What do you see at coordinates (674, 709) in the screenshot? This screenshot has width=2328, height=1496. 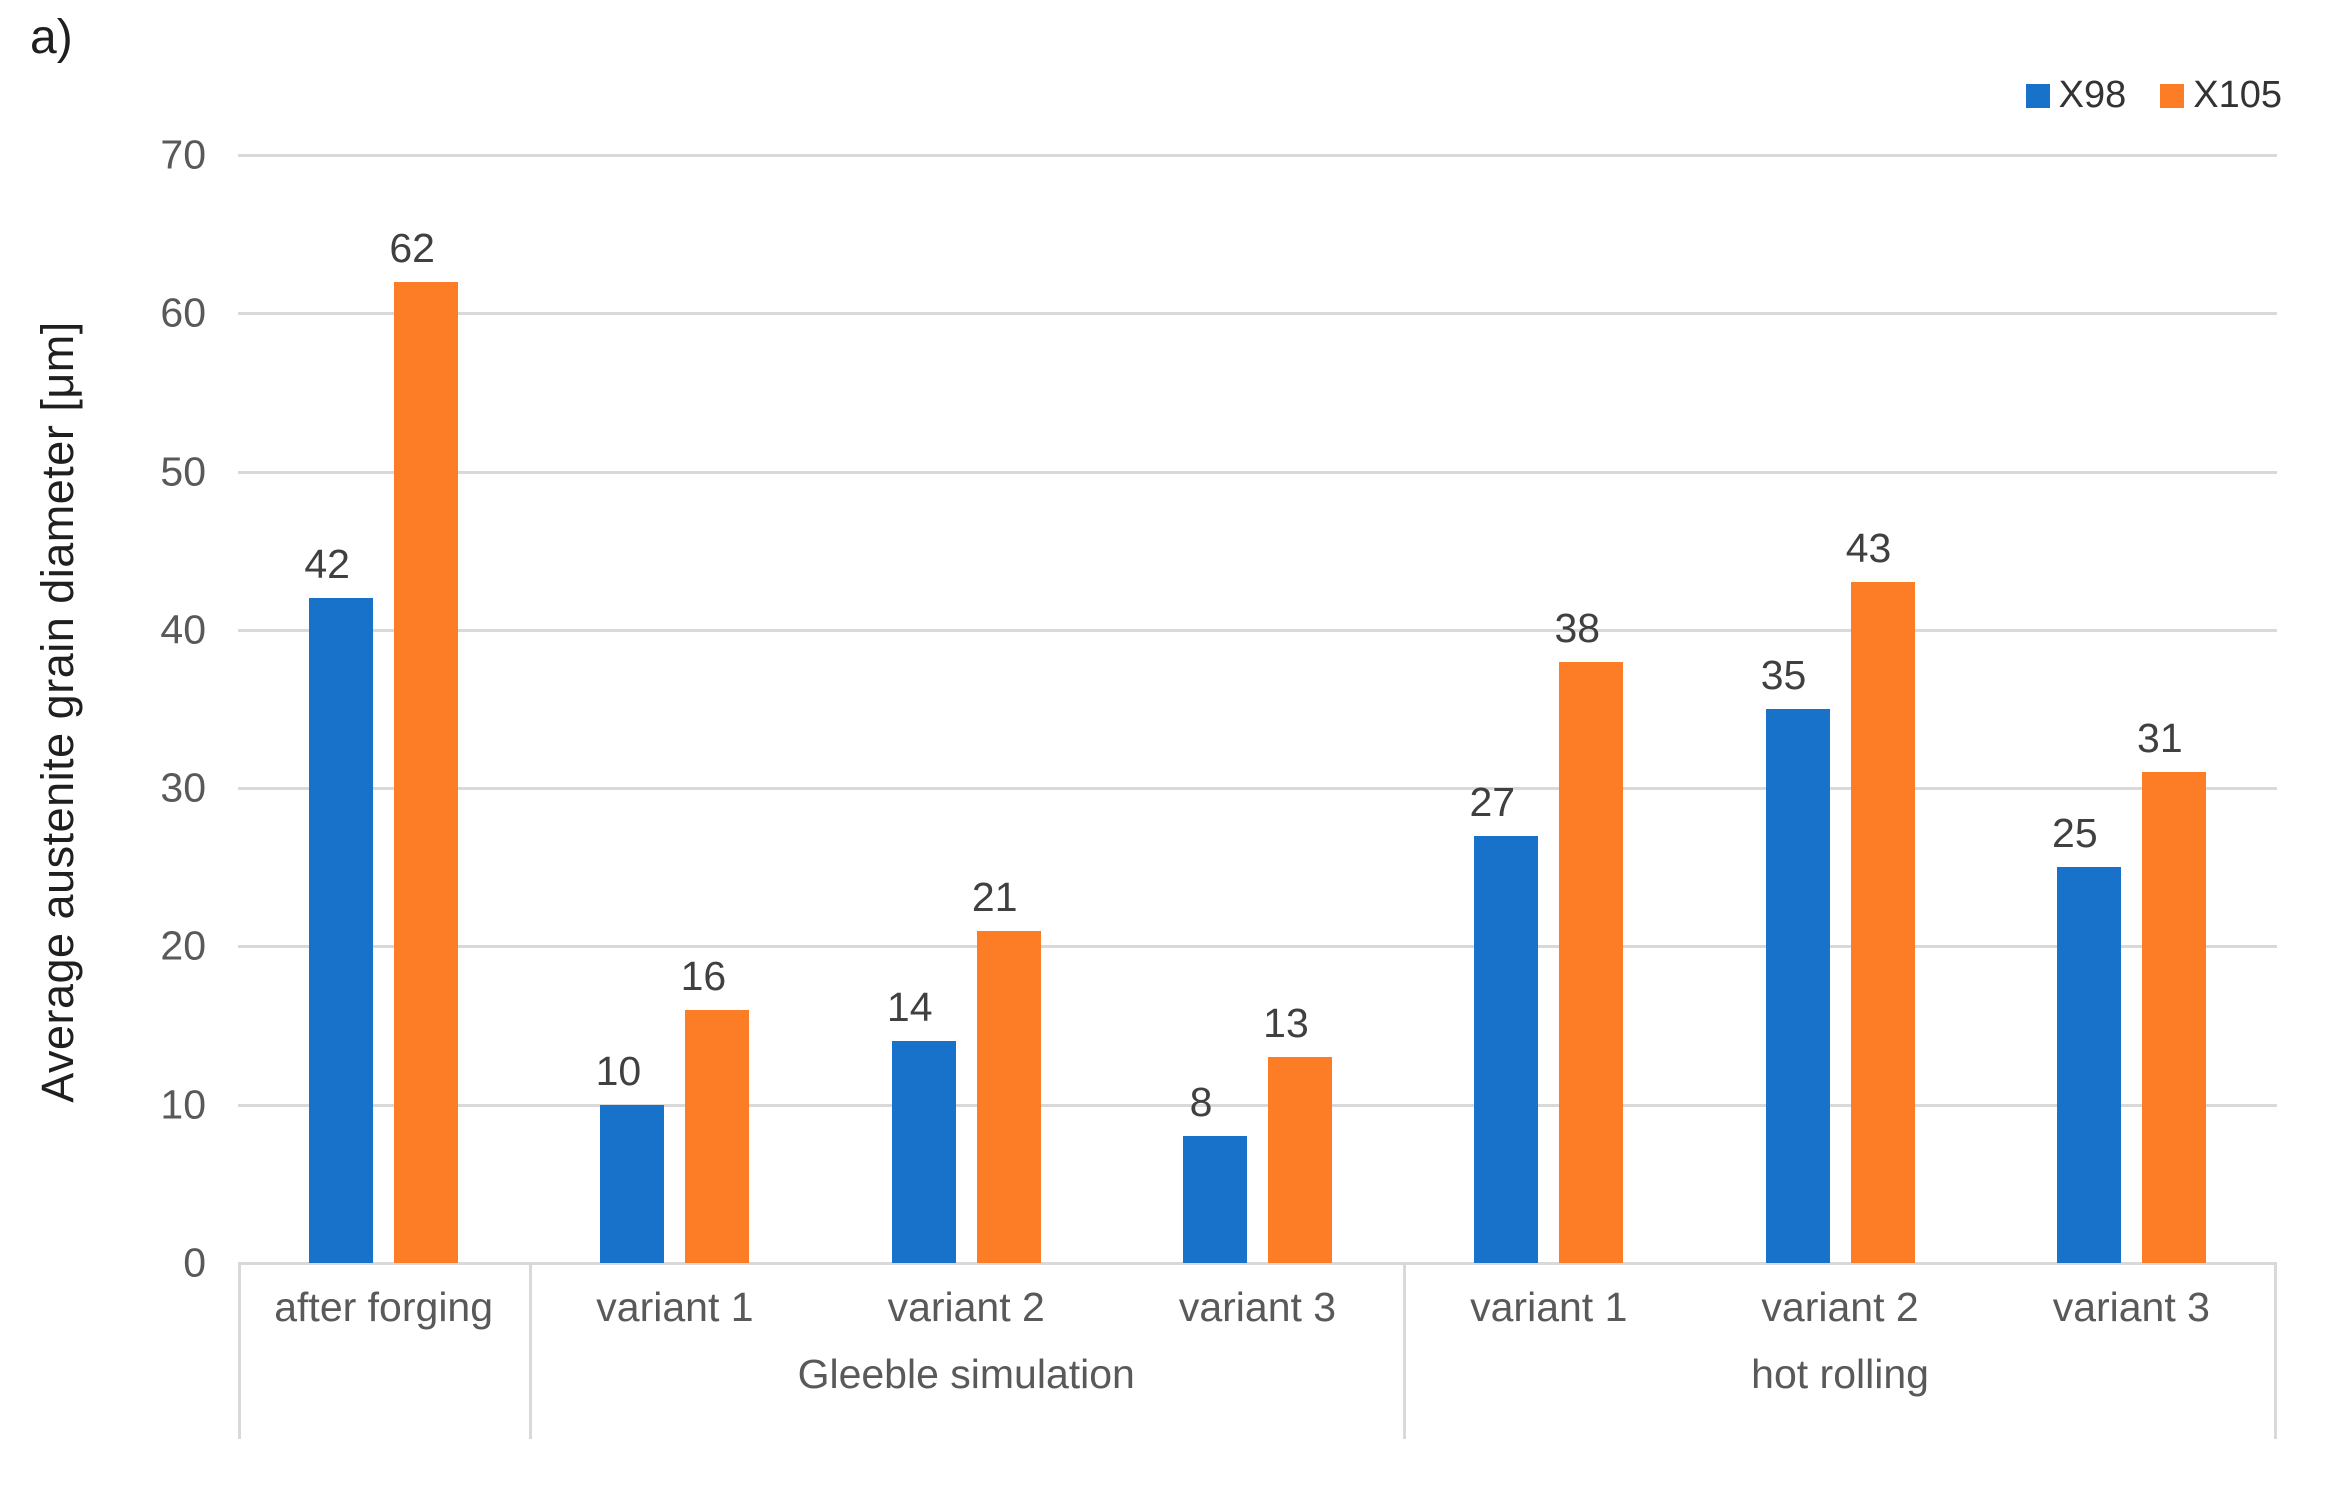 I see `category-slot-2: 10 16` at bounding box center [674, 709].